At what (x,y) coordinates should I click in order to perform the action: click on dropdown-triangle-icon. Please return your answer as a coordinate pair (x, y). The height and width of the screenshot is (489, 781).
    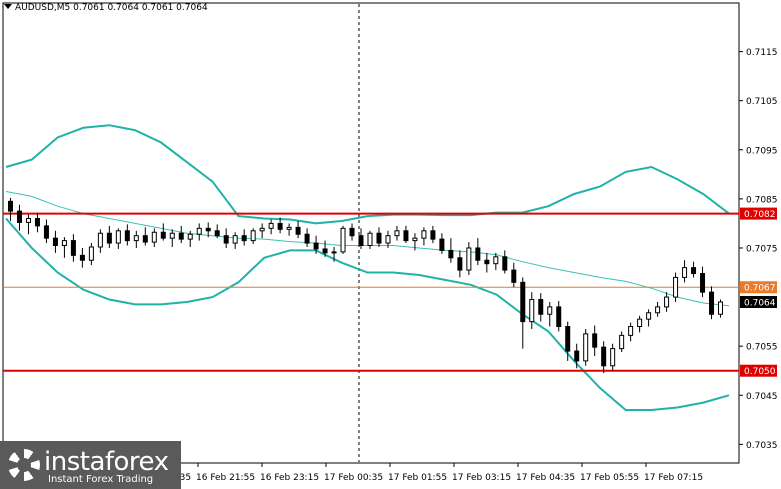
    Looking at the image, I should click on (8, 6).